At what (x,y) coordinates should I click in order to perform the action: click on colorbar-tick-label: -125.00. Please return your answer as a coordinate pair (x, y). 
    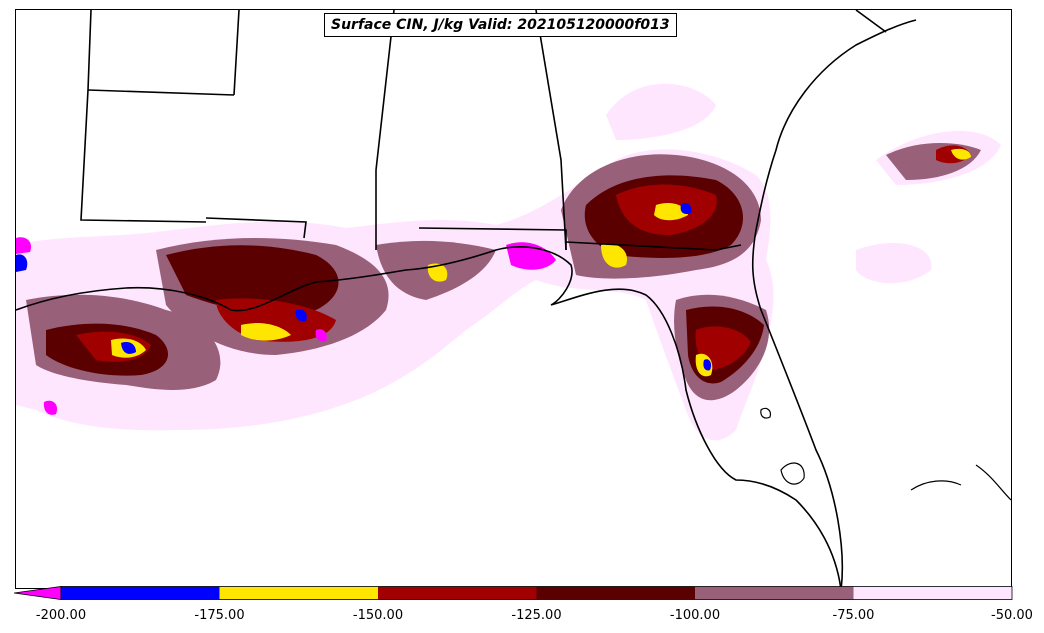
    Looking at the image, I should click on (536, 615).